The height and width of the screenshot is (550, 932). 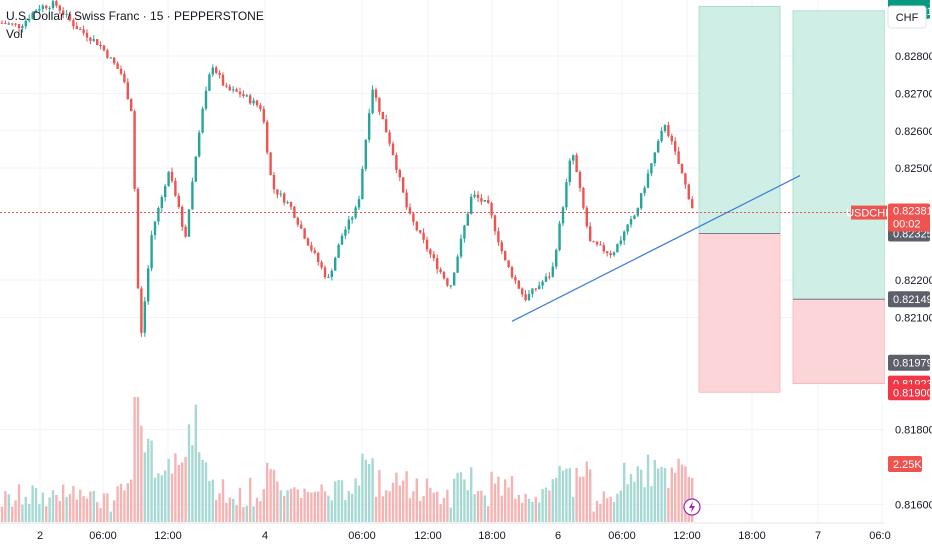 What do you see at coordinates (909, 299) in the screenshot?
I see `price-tag-entry` at bounding box center [909, 299].